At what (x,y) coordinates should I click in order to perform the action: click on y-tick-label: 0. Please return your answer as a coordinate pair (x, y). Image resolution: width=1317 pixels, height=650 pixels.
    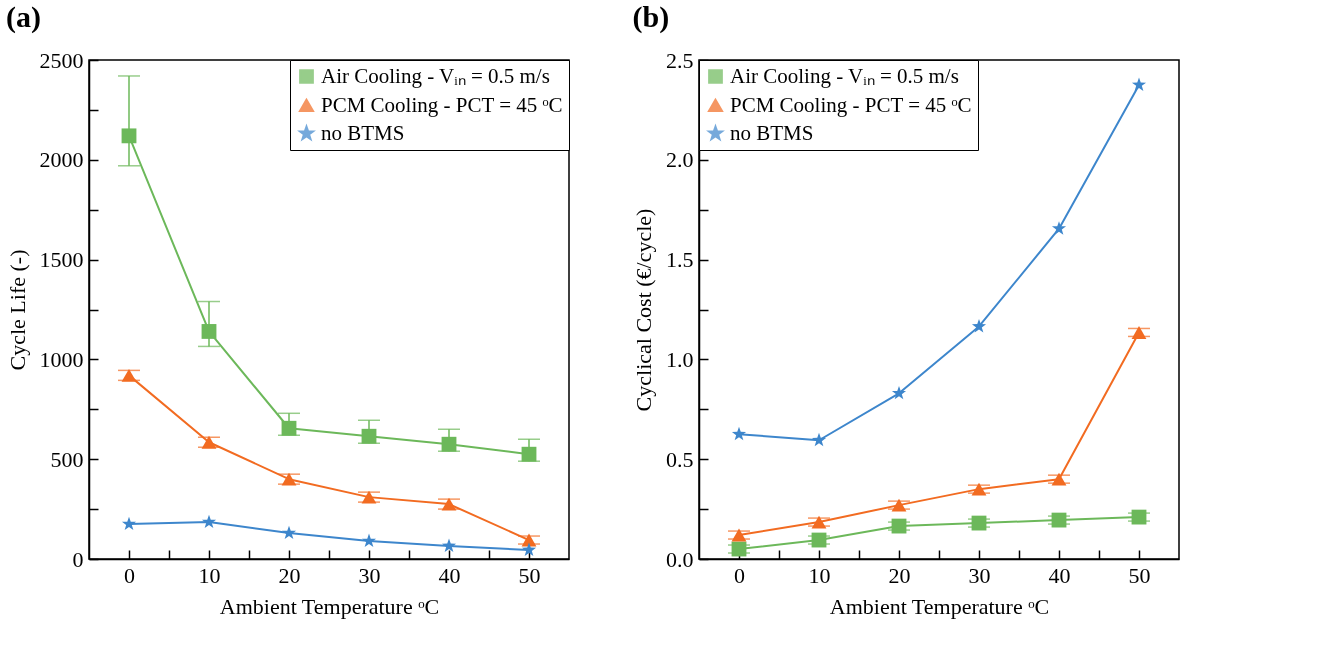
    Looking at the image, I should click on (78, 559).